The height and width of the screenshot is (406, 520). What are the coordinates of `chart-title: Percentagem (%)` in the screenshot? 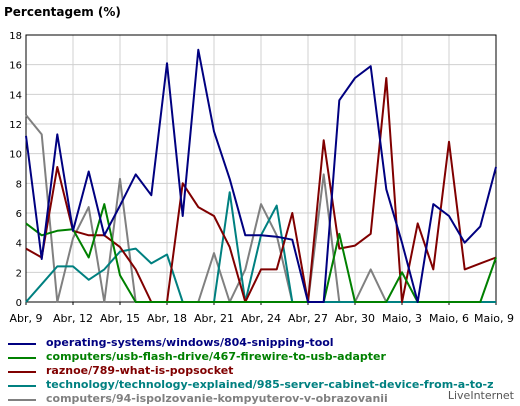 It's located at (62, 12).